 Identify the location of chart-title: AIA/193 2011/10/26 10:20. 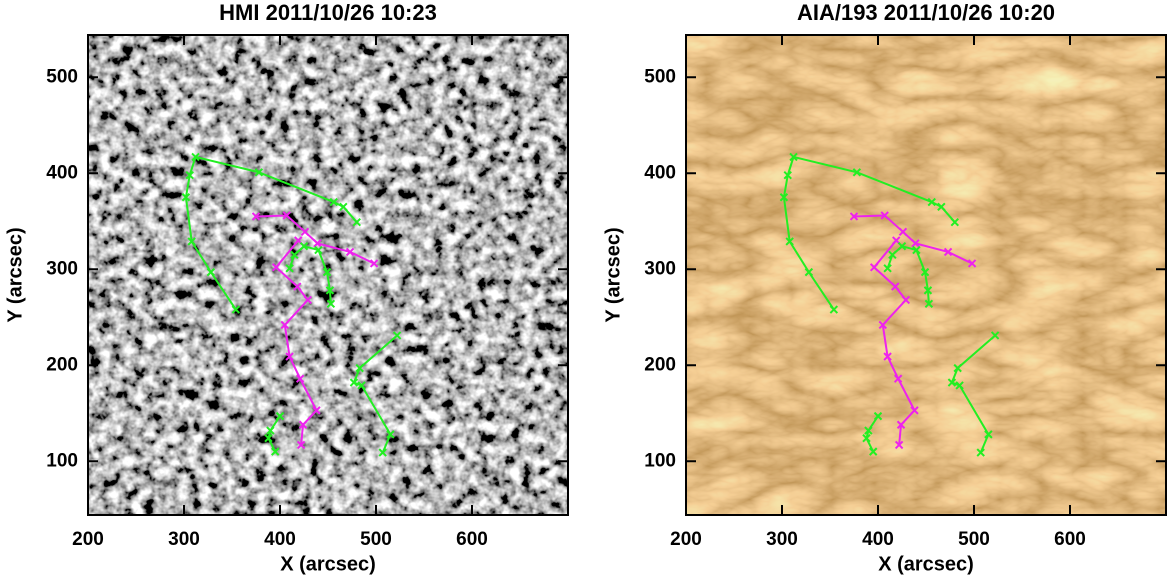
(926, 12).